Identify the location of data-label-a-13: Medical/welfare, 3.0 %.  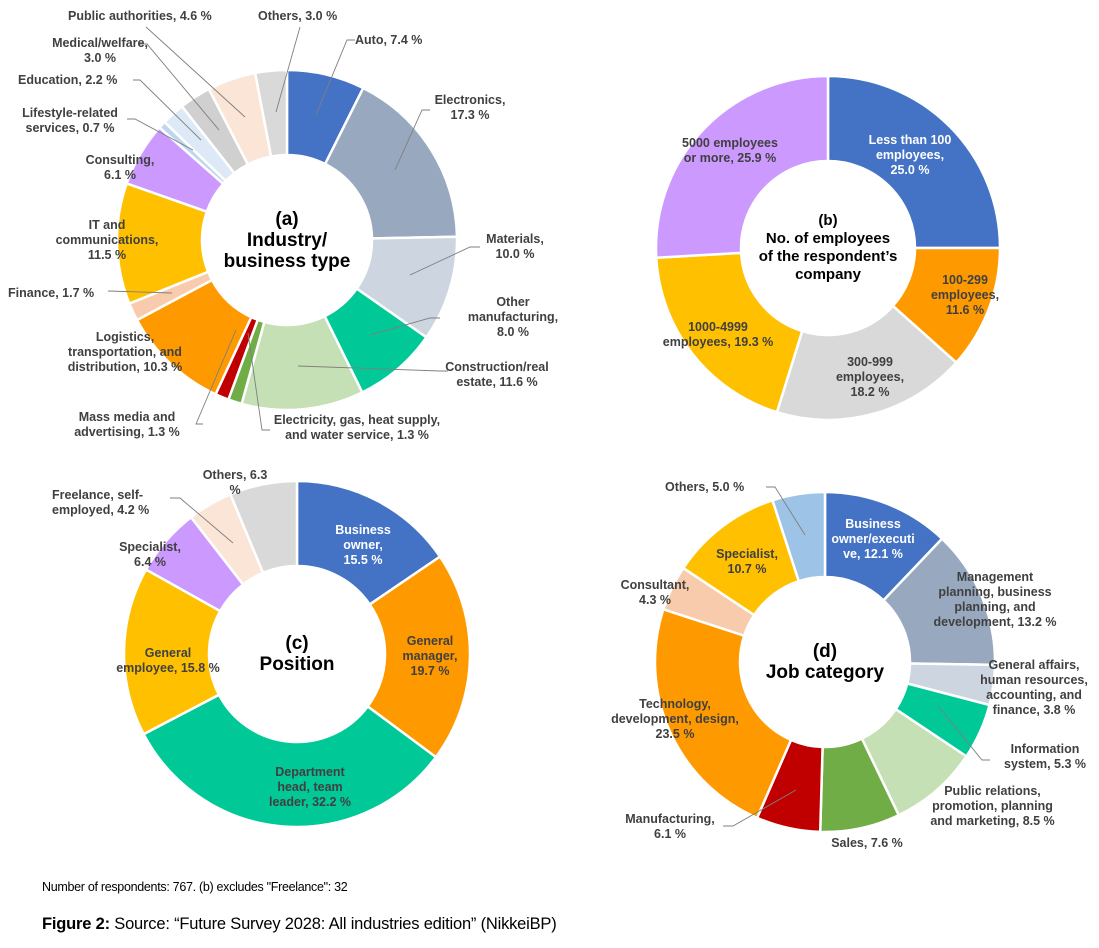
(100, 50).